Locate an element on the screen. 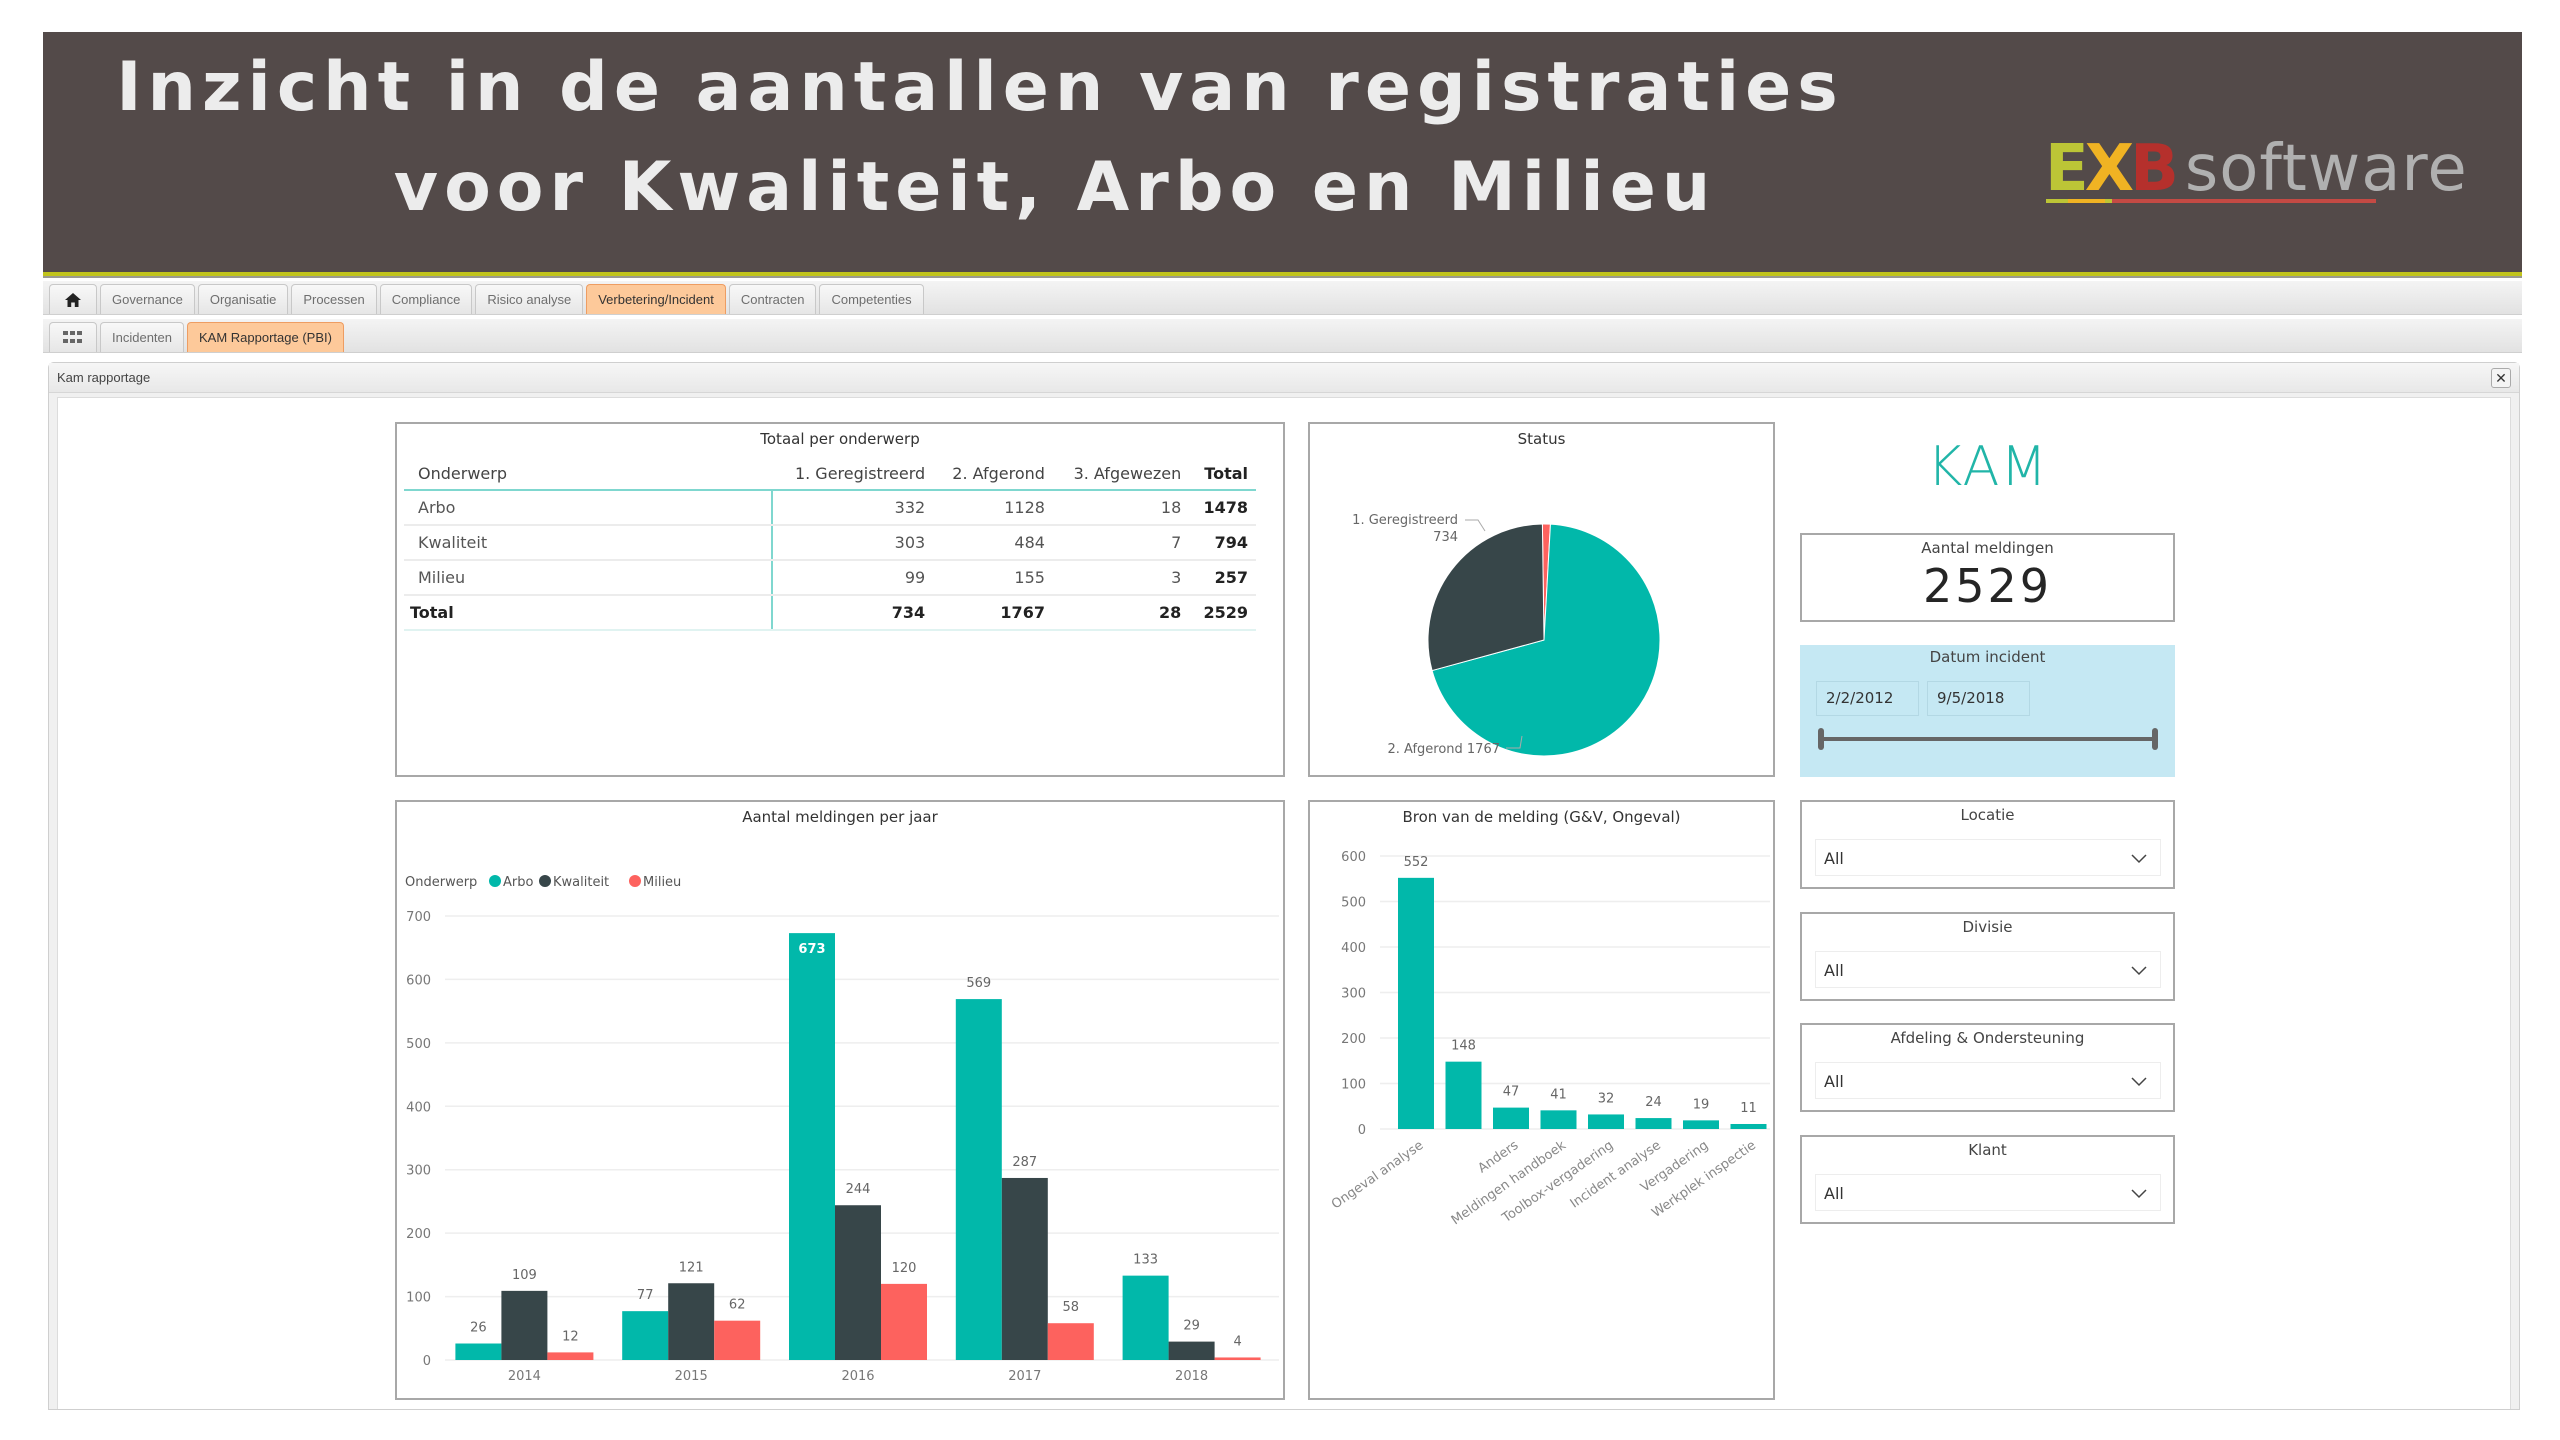  filter-dropdown-klant: All is located at coordinates (1988, 1192).